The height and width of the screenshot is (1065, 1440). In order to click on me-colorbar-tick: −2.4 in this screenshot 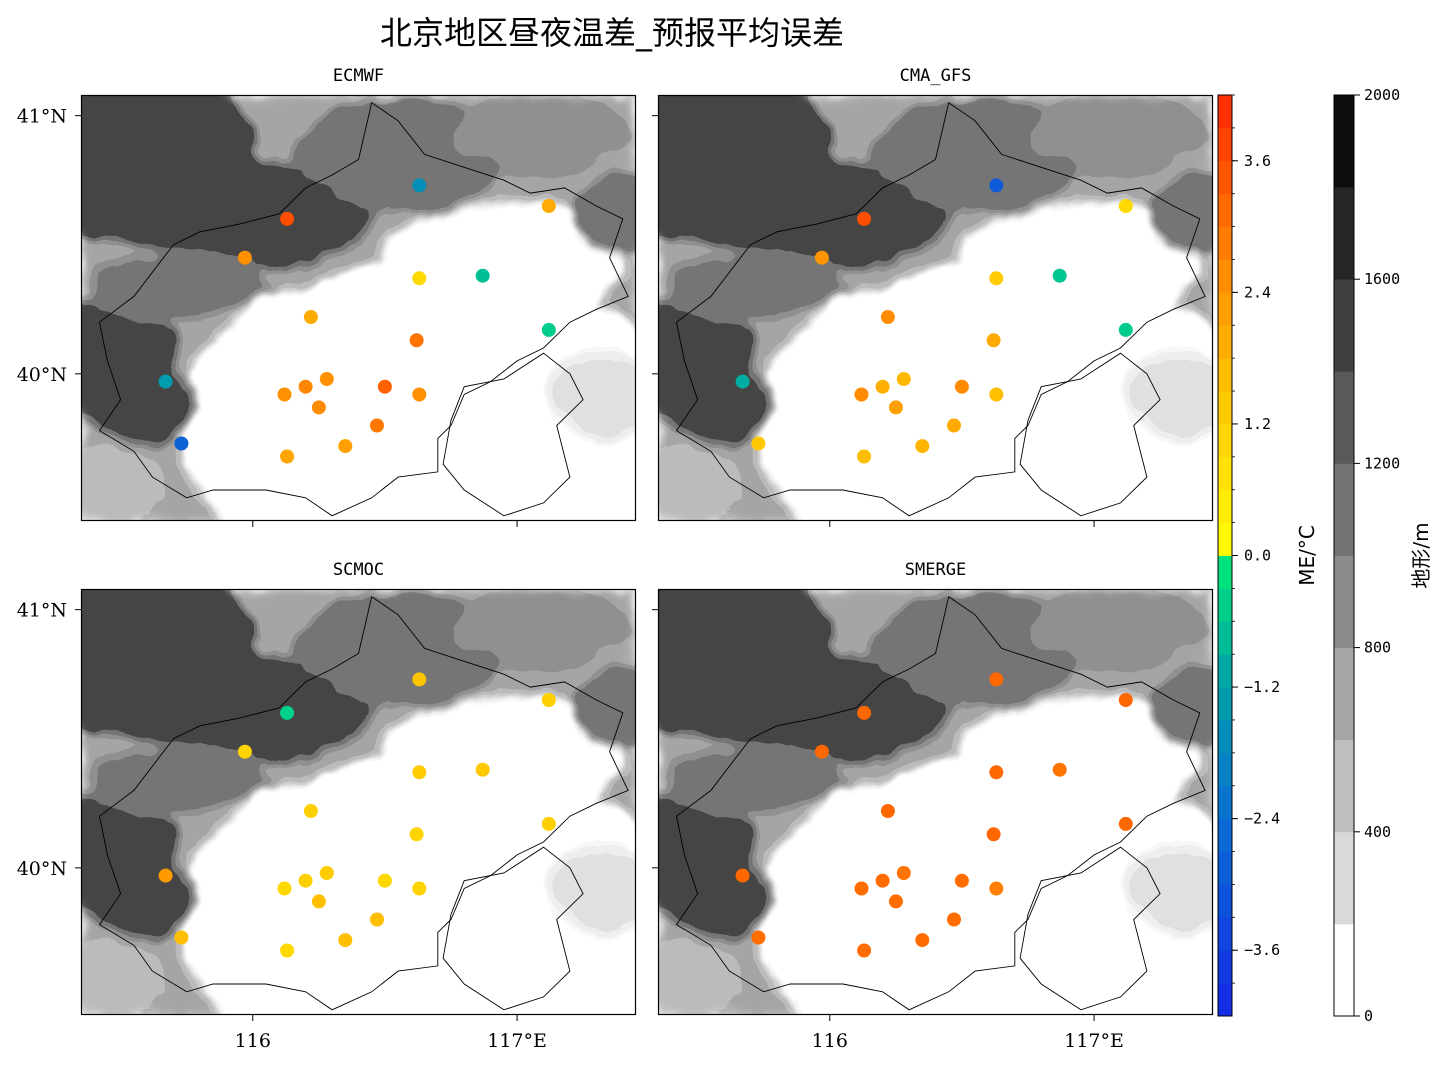, I will do `click(1262, 819)`.